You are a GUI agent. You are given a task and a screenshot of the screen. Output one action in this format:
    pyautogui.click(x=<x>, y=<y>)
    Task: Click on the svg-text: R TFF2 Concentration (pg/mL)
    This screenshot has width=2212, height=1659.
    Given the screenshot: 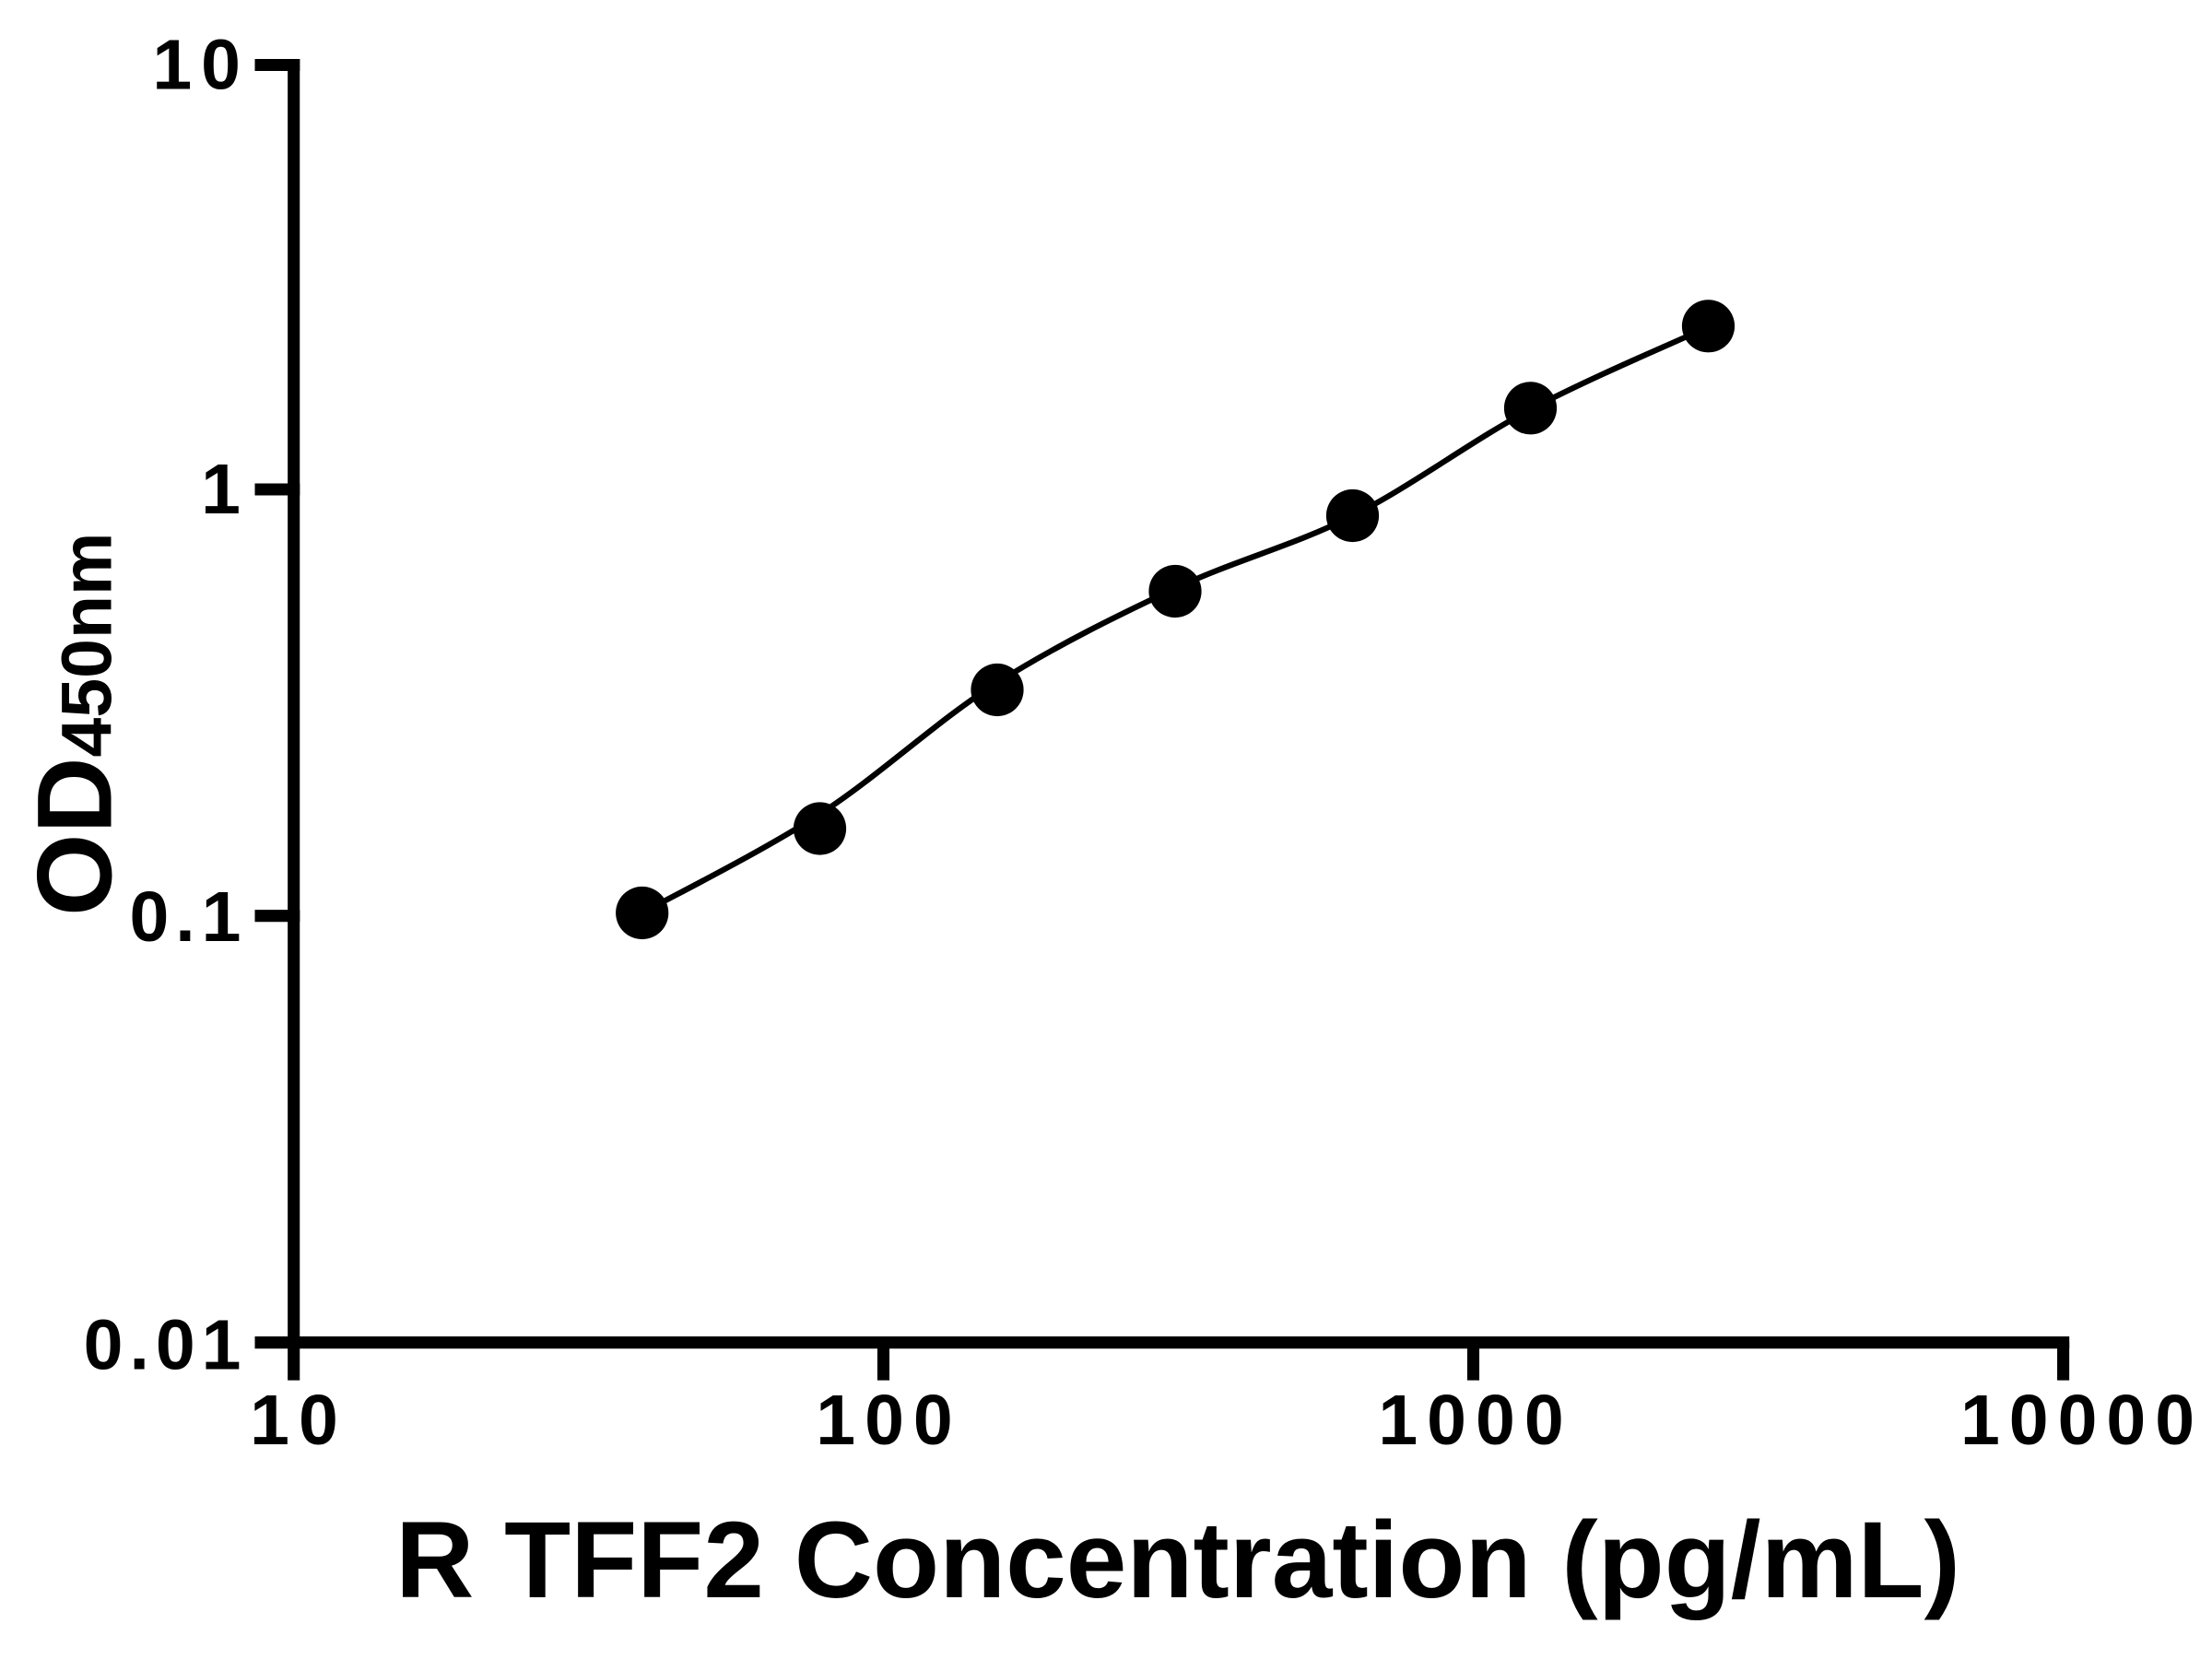 What is the action you would take?
    pyautogui.click(x=1177, y=1560)
    